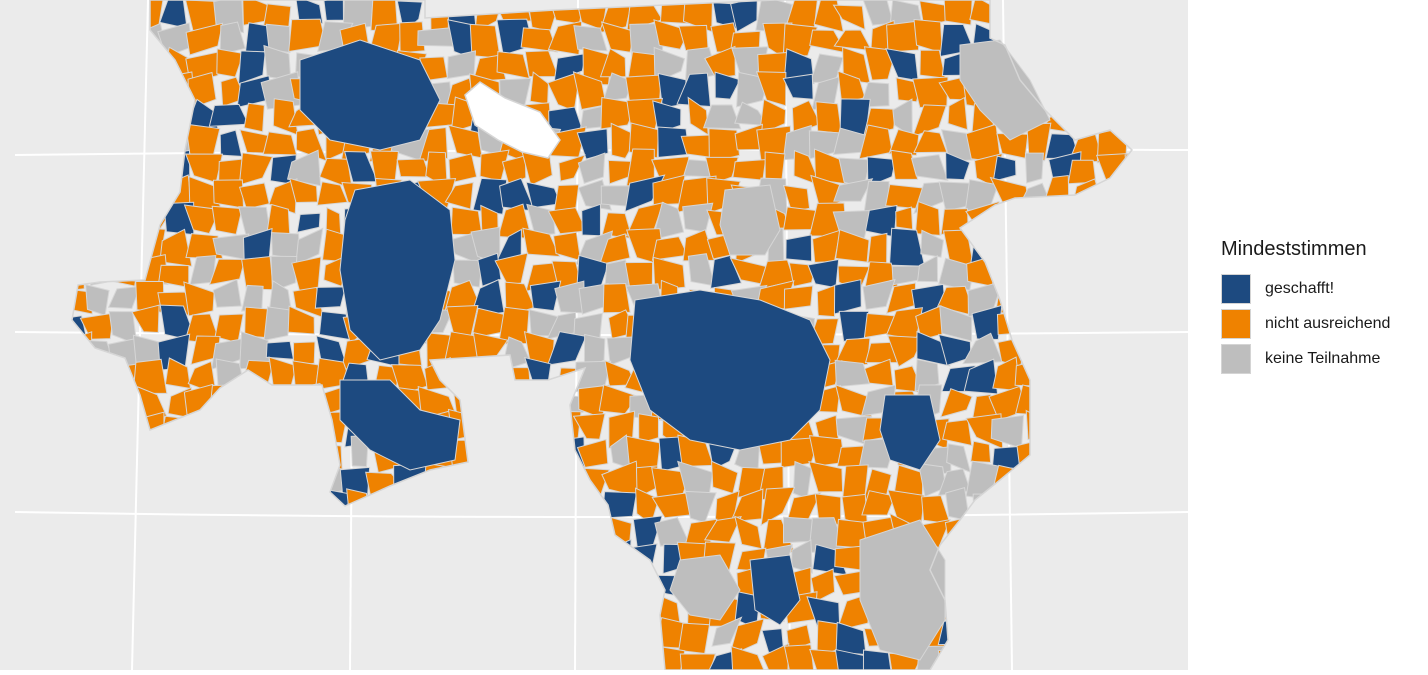 The image size is (1428, 675). Describe the element at coordinates (1300, 288) in the screenshot. I see `legend-label-geschafft: geschafft!` at that location.